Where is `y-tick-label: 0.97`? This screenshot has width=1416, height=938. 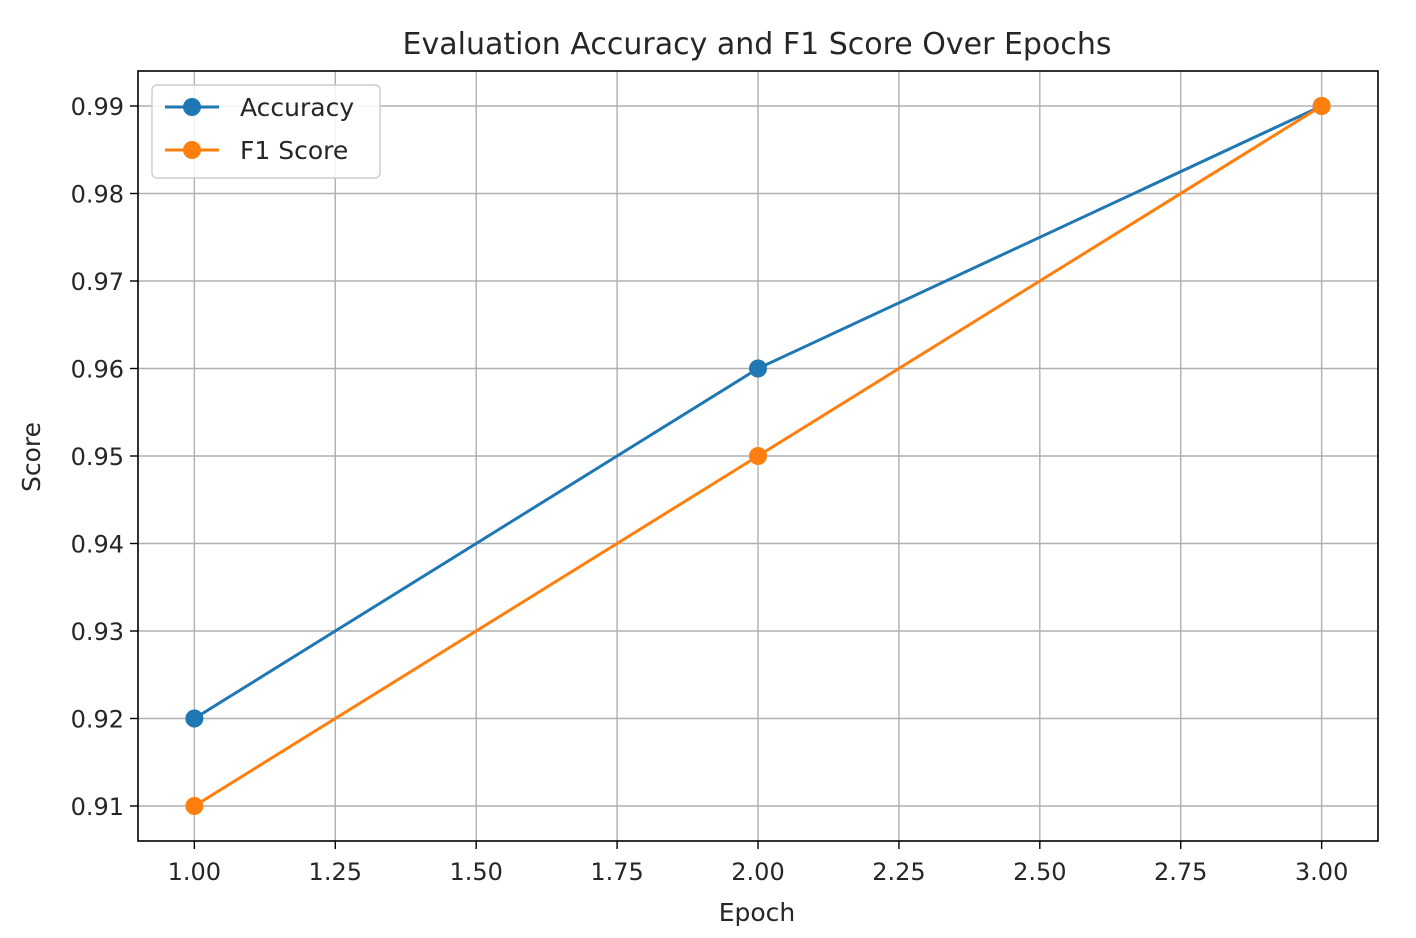
y-tick-label: 0.97 is located at coordinates (97, 282).